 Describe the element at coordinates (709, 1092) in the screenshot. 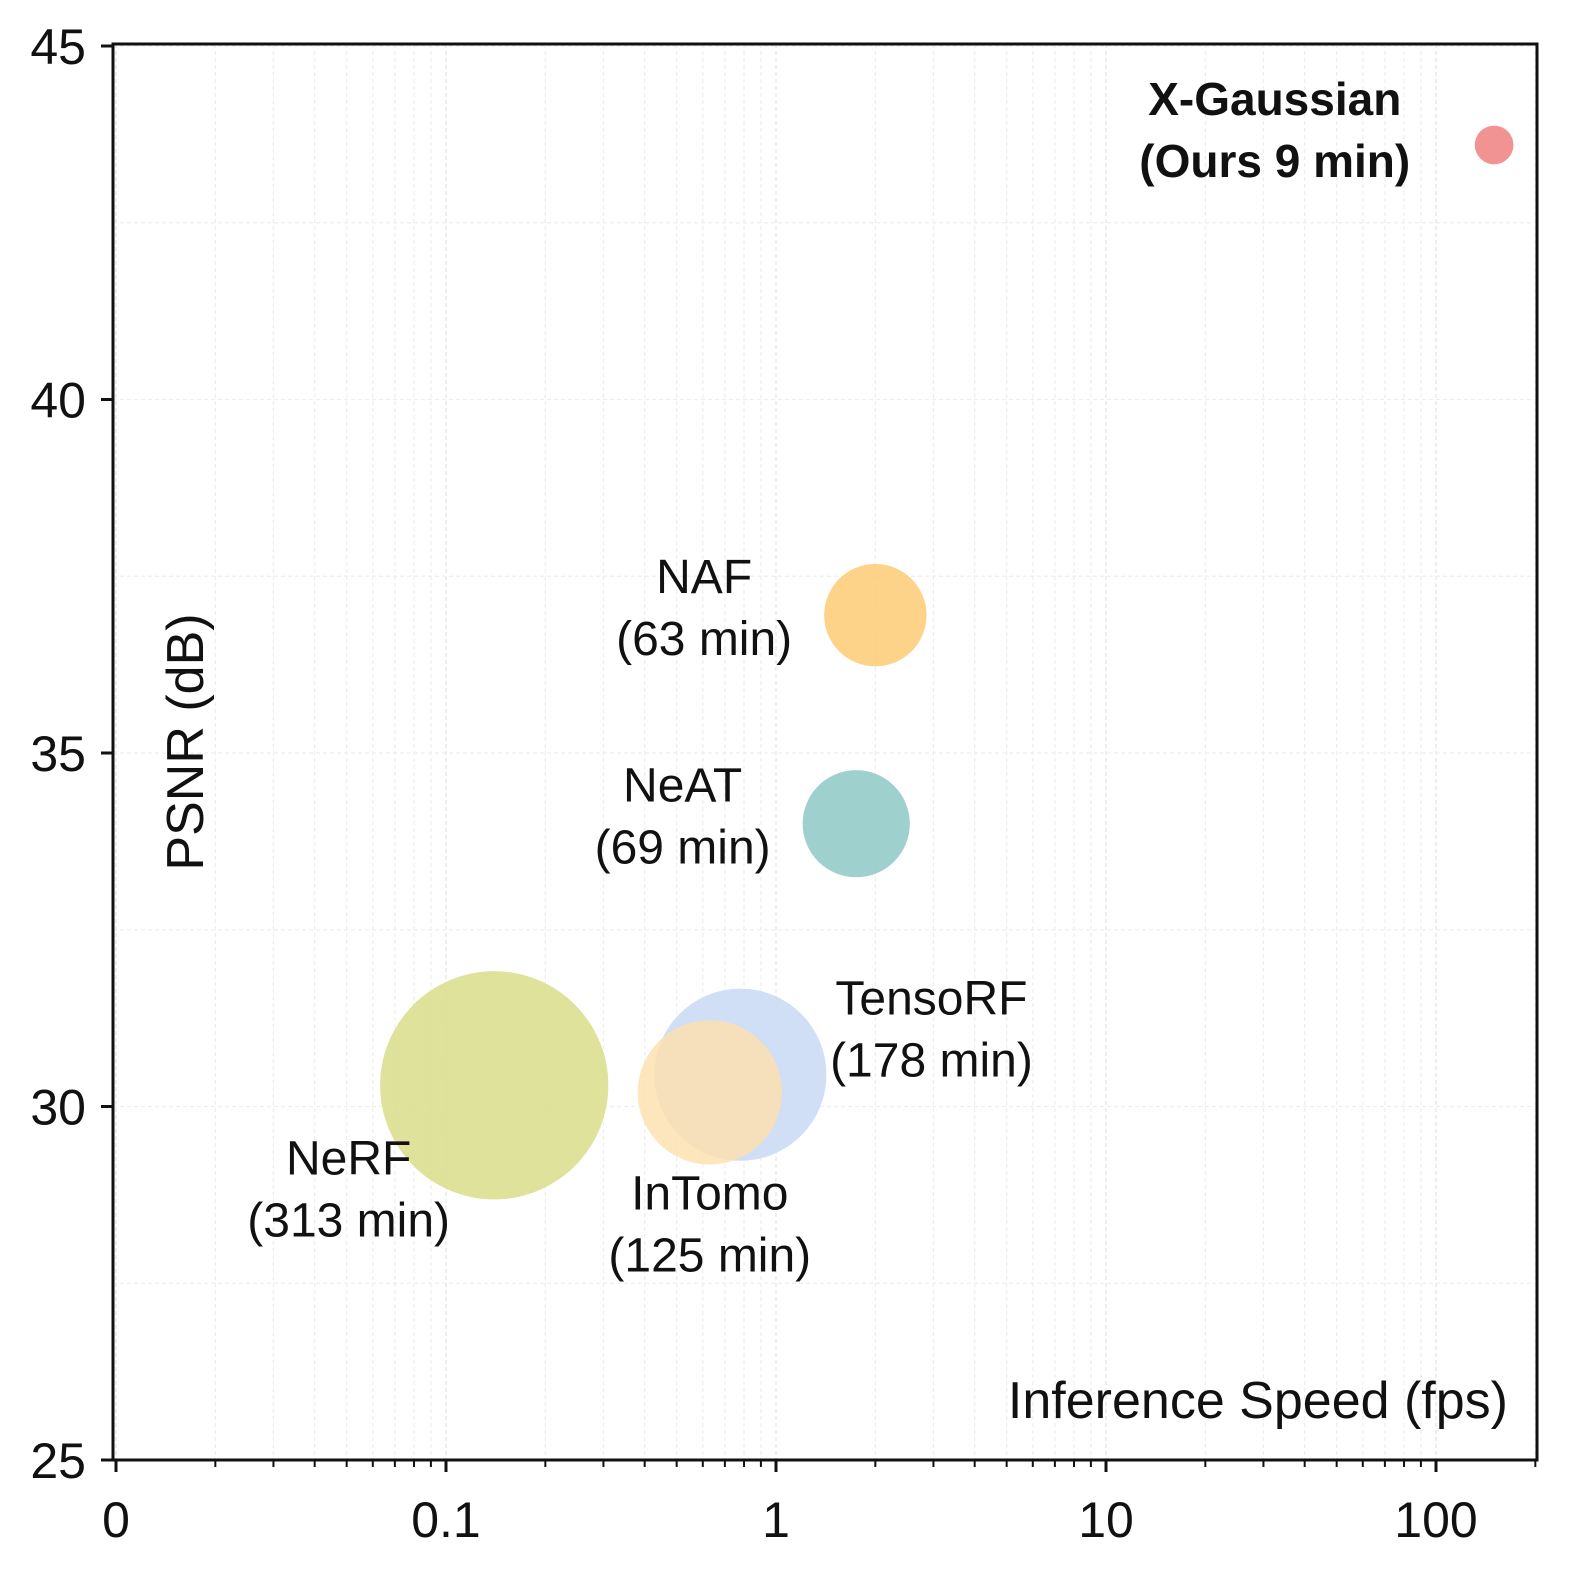

I see `bubble-intomo` at that location.